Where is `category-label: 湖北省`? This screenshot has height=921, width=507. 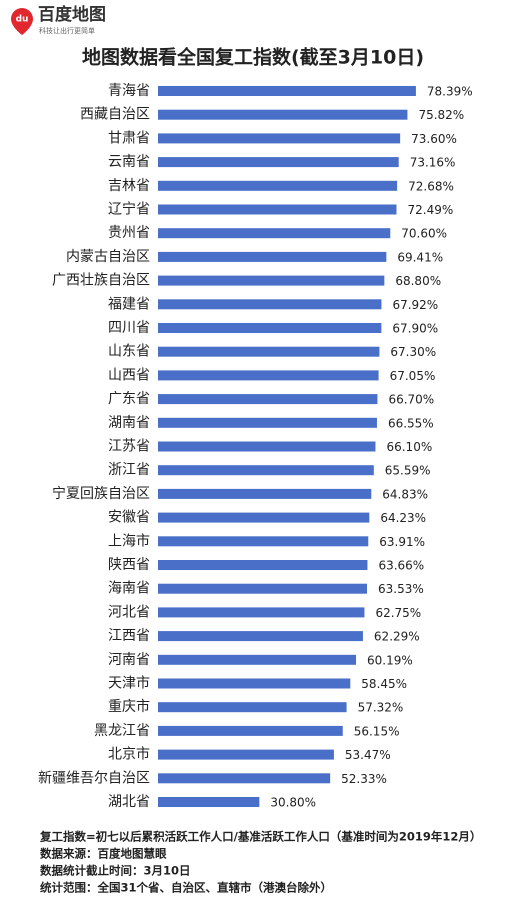 category-label: 湖北省 is located at coordinates (129, 802).